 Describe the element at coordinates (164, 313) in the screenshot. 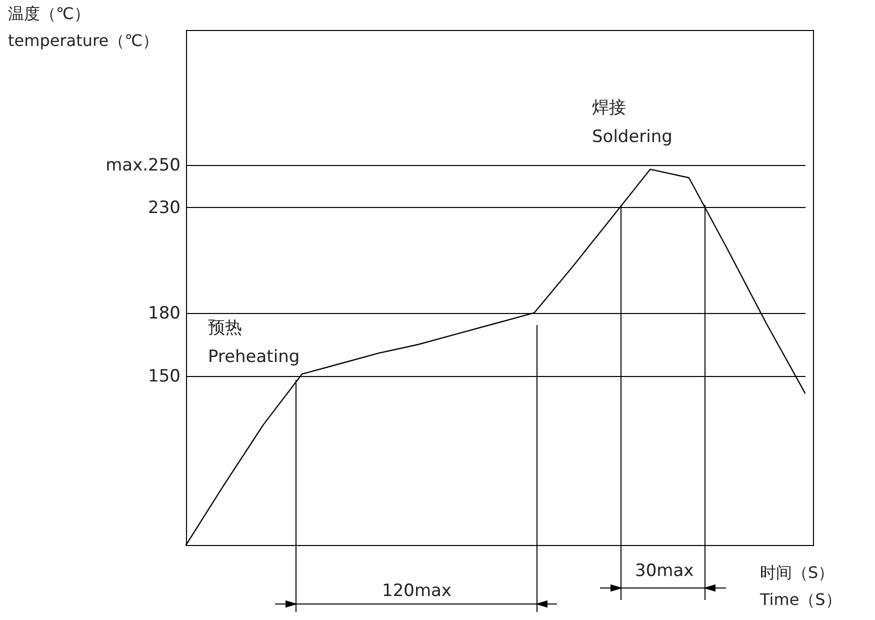

I see `y-tick-label: 180` at that location.